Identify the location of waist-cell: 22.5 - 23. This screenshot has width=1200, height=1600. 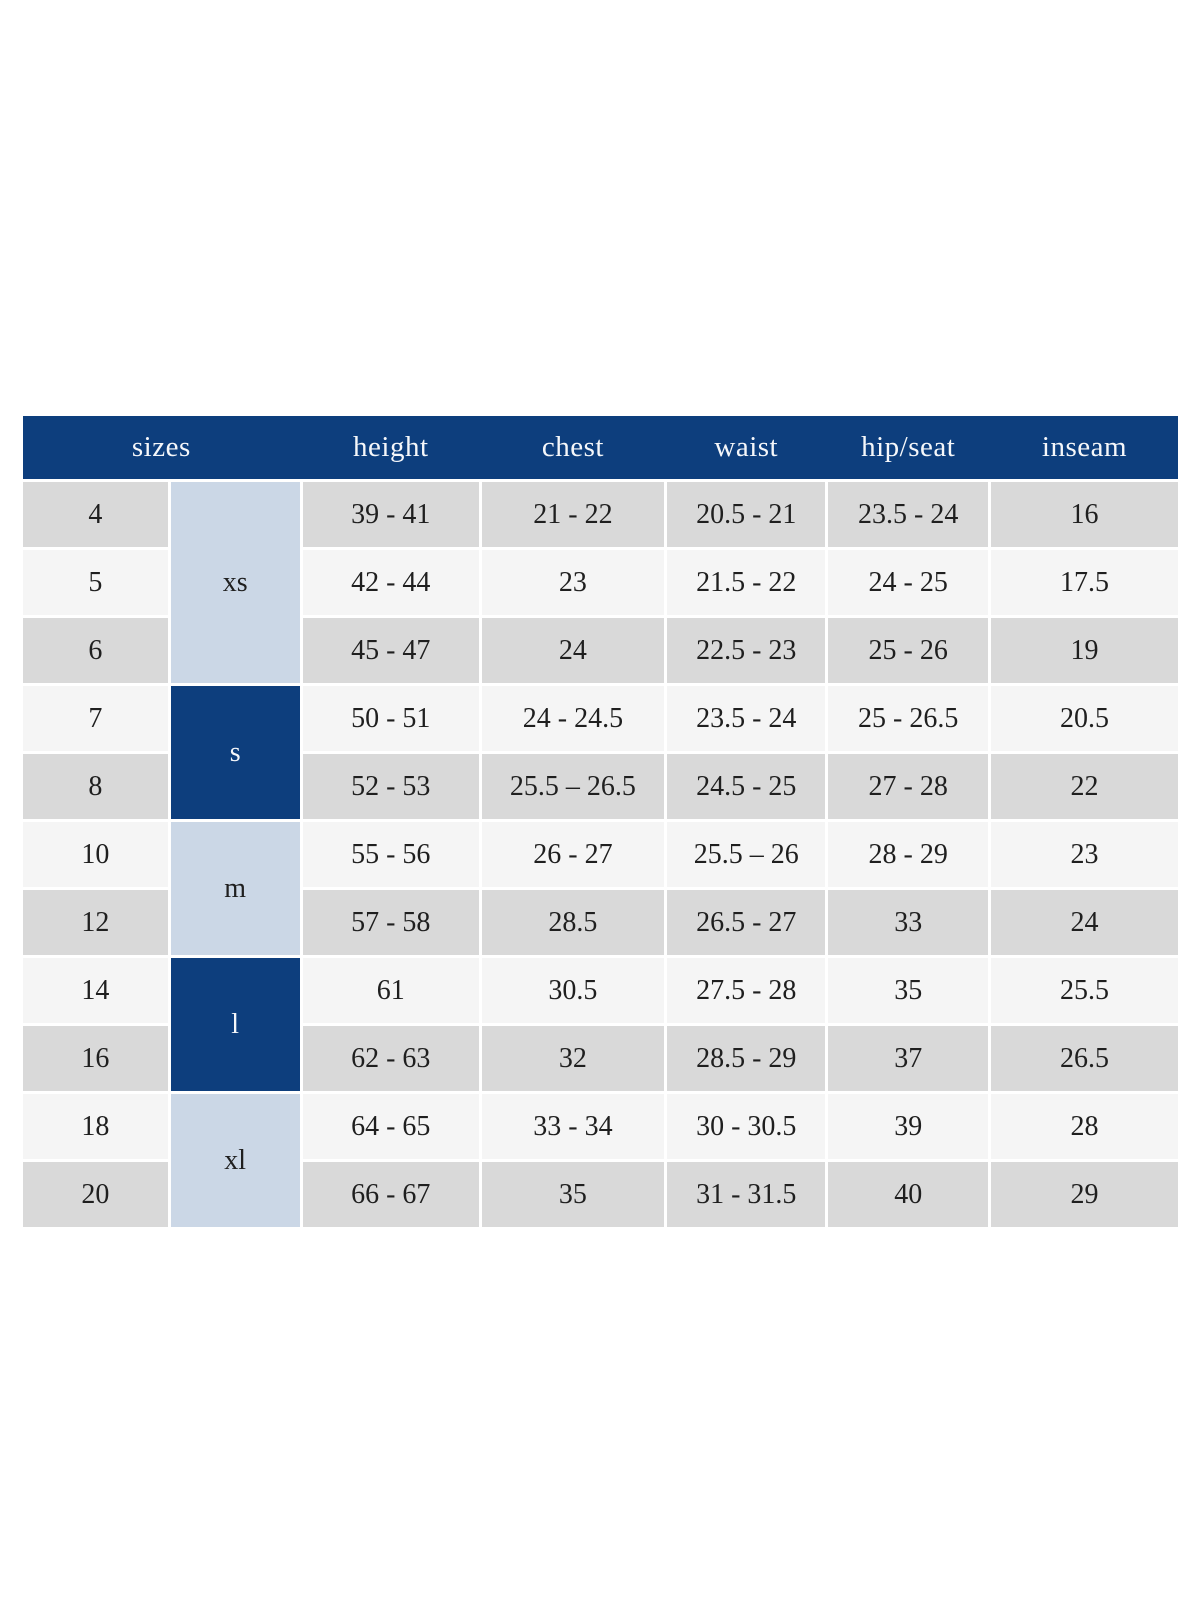
(746, 650).